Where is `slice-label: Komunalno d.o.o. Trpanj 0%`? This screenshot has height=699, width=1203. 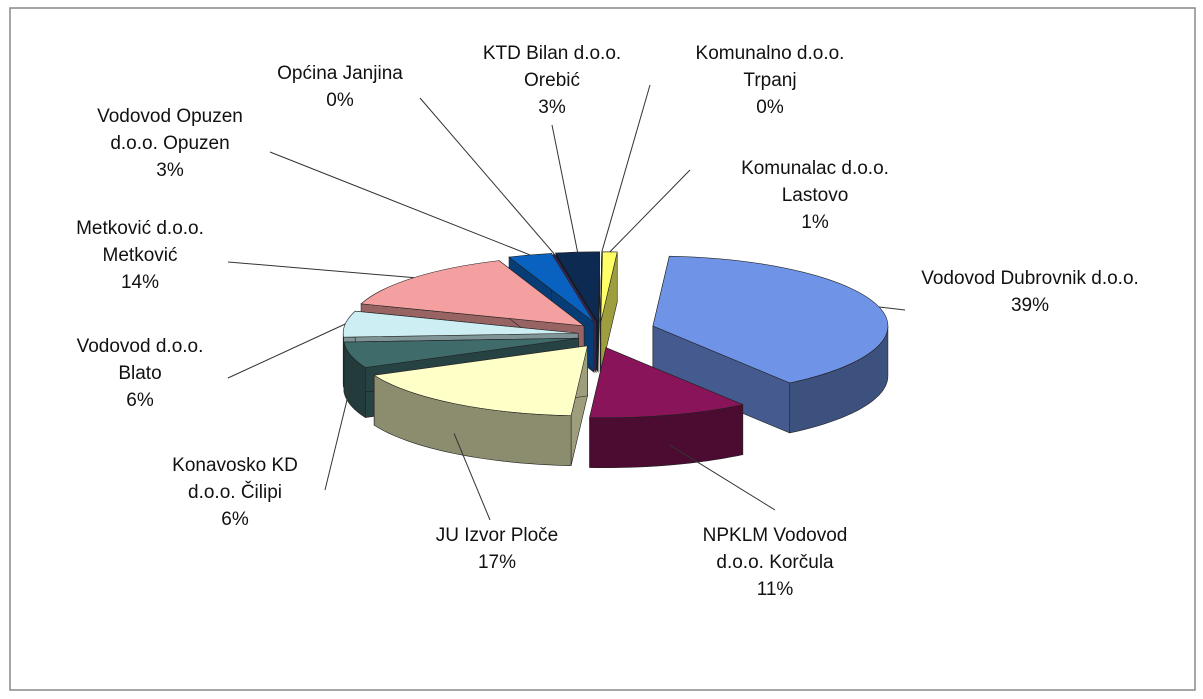
slice-label: Komunalno d.o.o. Trpanj 0% is located at coordinates (770, 80).